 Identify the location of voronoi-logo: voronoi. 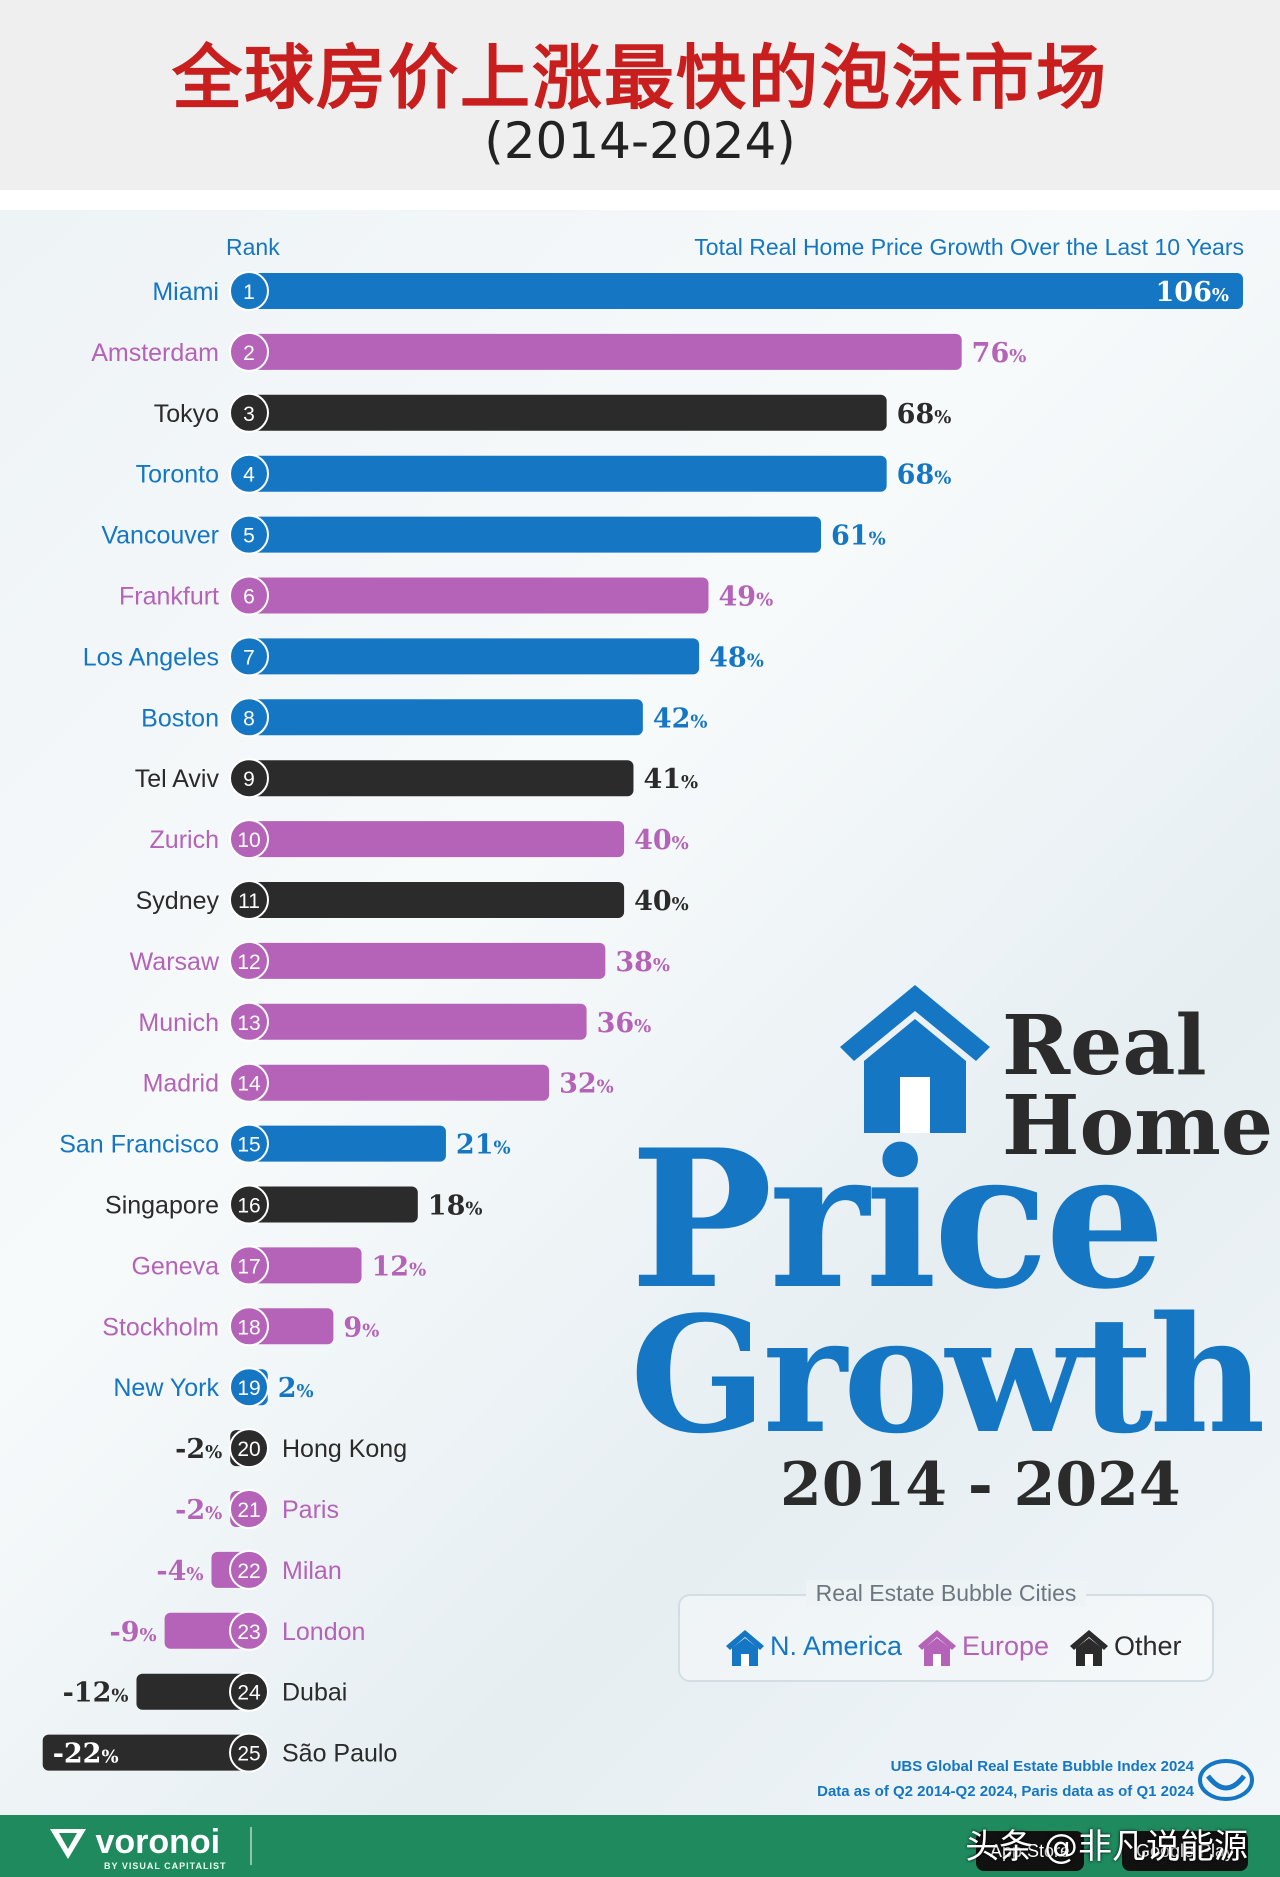
(135, 1842).